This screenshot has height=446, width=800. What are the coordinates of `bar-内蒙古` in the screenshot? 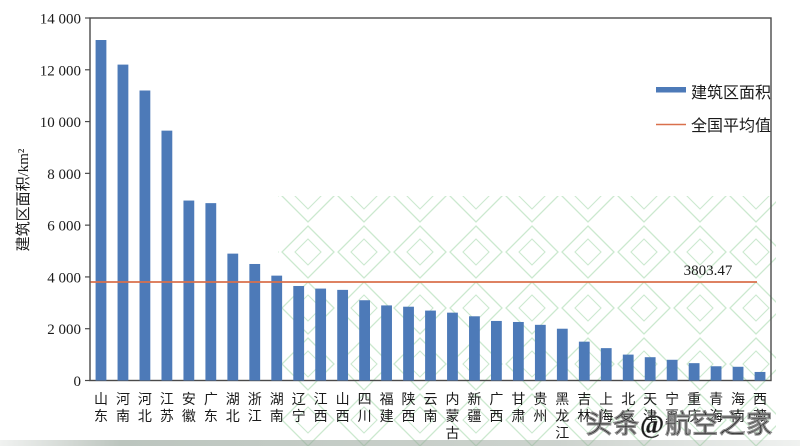 It's located at (452, 346).